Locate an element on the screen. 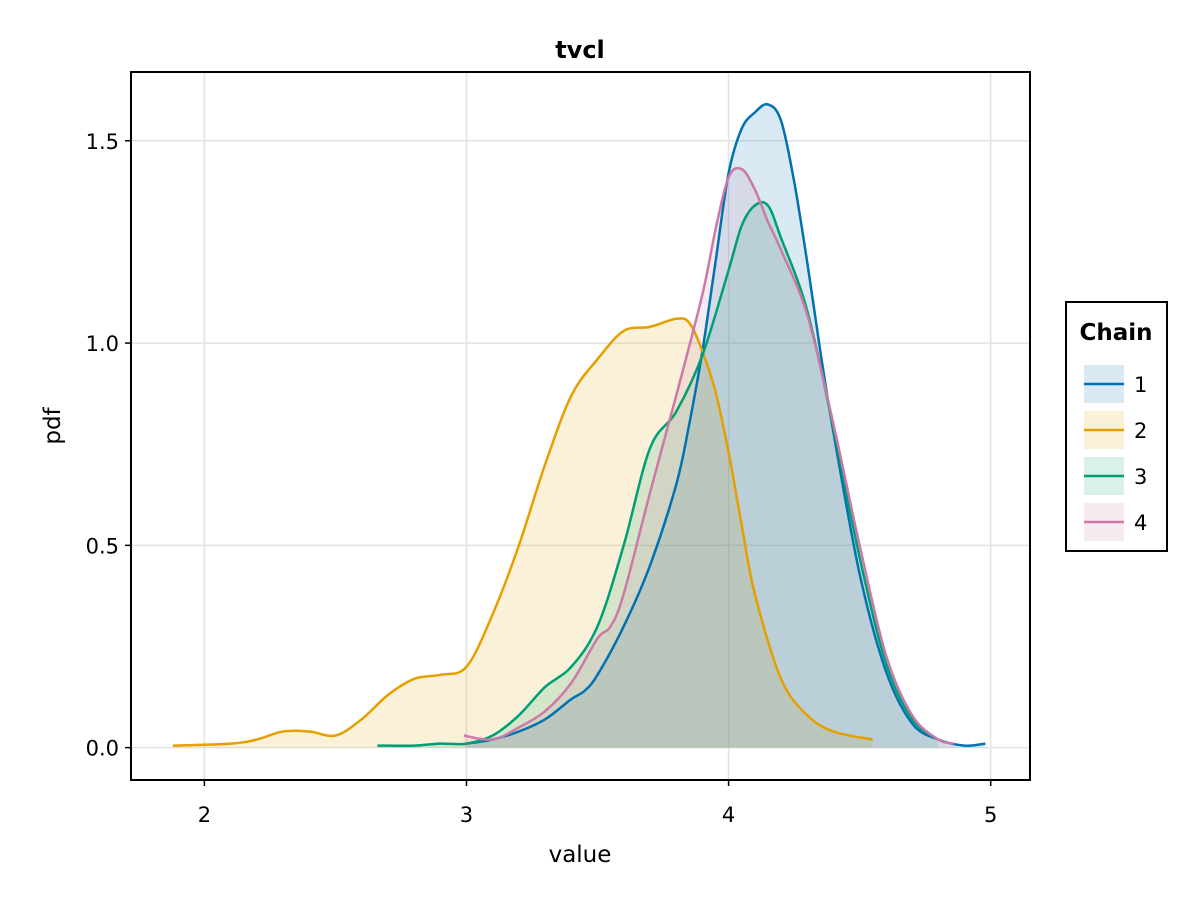 The image size is (1200, 900). y-tick-label: 0.5 is located at coordinates (102, 546).